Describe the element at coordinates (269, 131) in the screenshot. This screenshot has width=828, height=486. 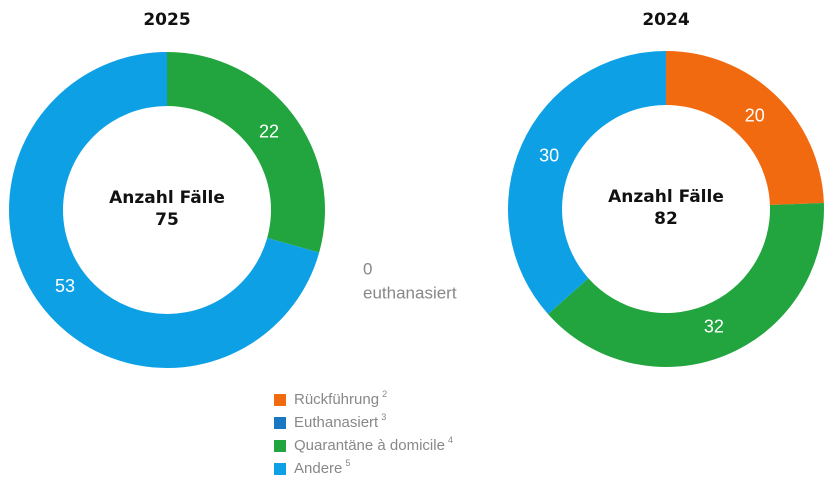
I see `value-label: 22` at that location.